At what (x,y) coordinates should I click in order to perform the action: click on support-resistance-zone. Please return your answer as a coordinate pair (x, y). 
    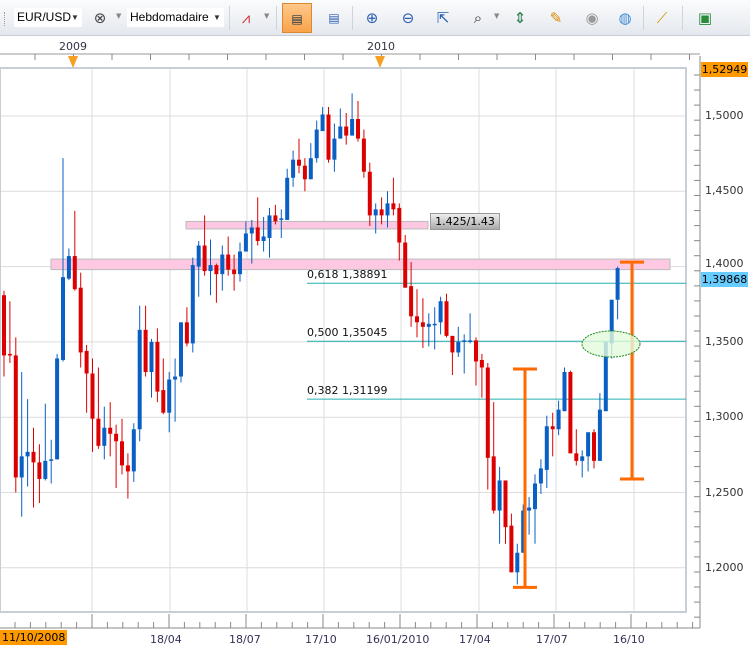
    Looking at the image, I should click on (360, 264).